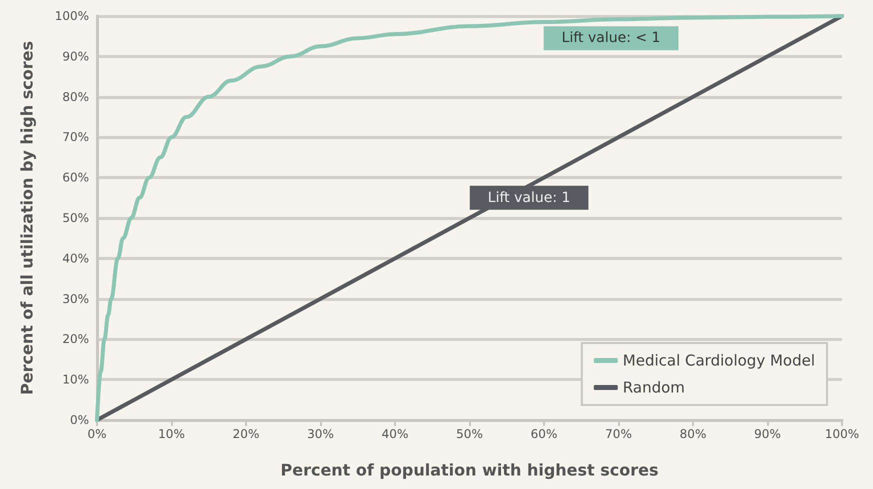  What do you see at coordinates (75, 137) in the screenshot?
I see `y-tick-label: 70%` at bounding box center [75, 137].